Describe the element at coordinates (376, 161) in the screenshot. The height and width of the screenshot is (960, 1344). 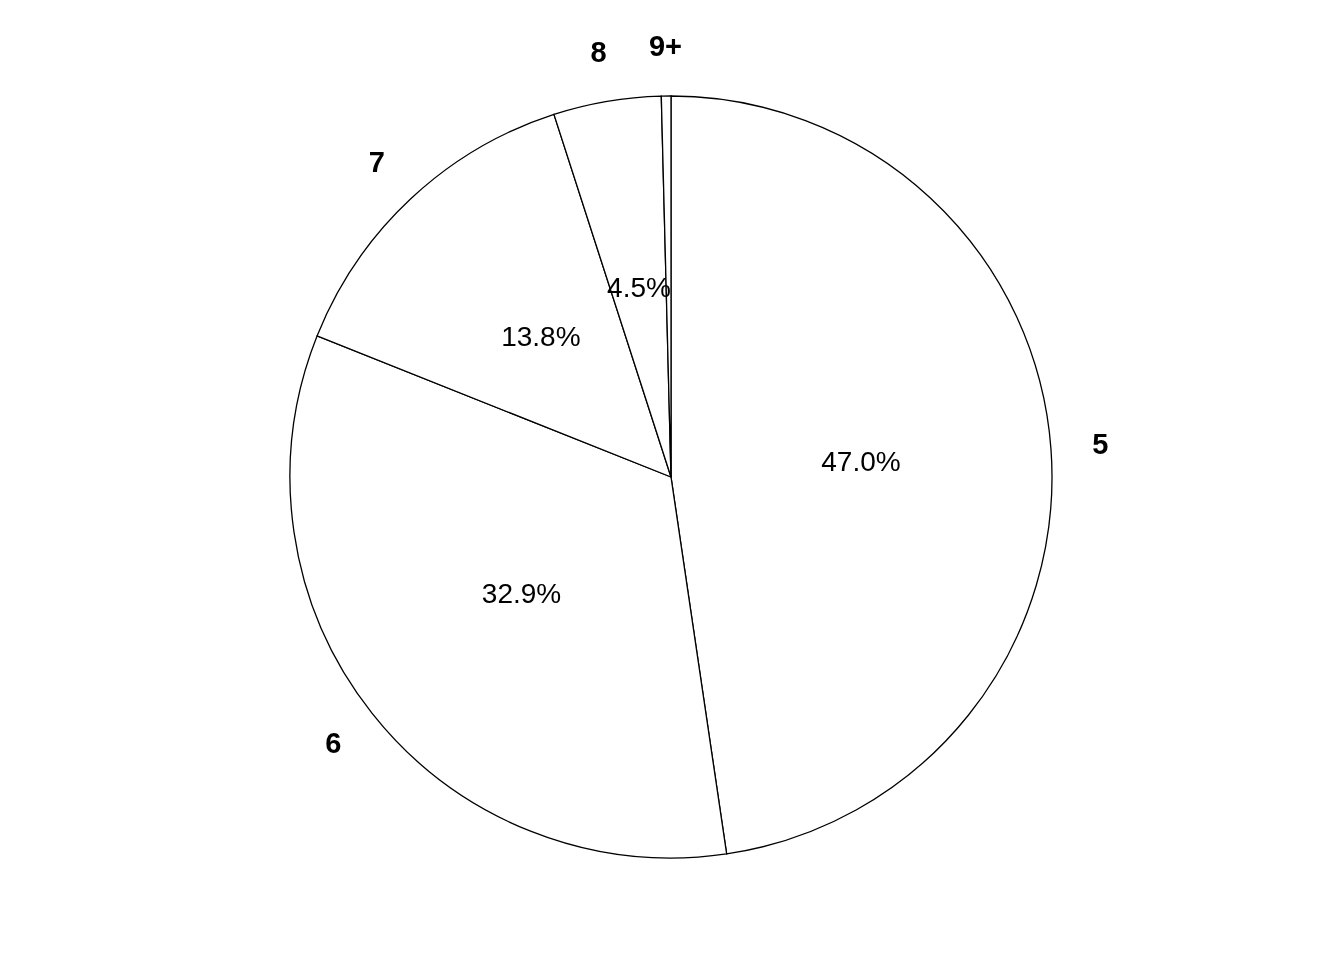
I see `slice-label: 7` at that location.